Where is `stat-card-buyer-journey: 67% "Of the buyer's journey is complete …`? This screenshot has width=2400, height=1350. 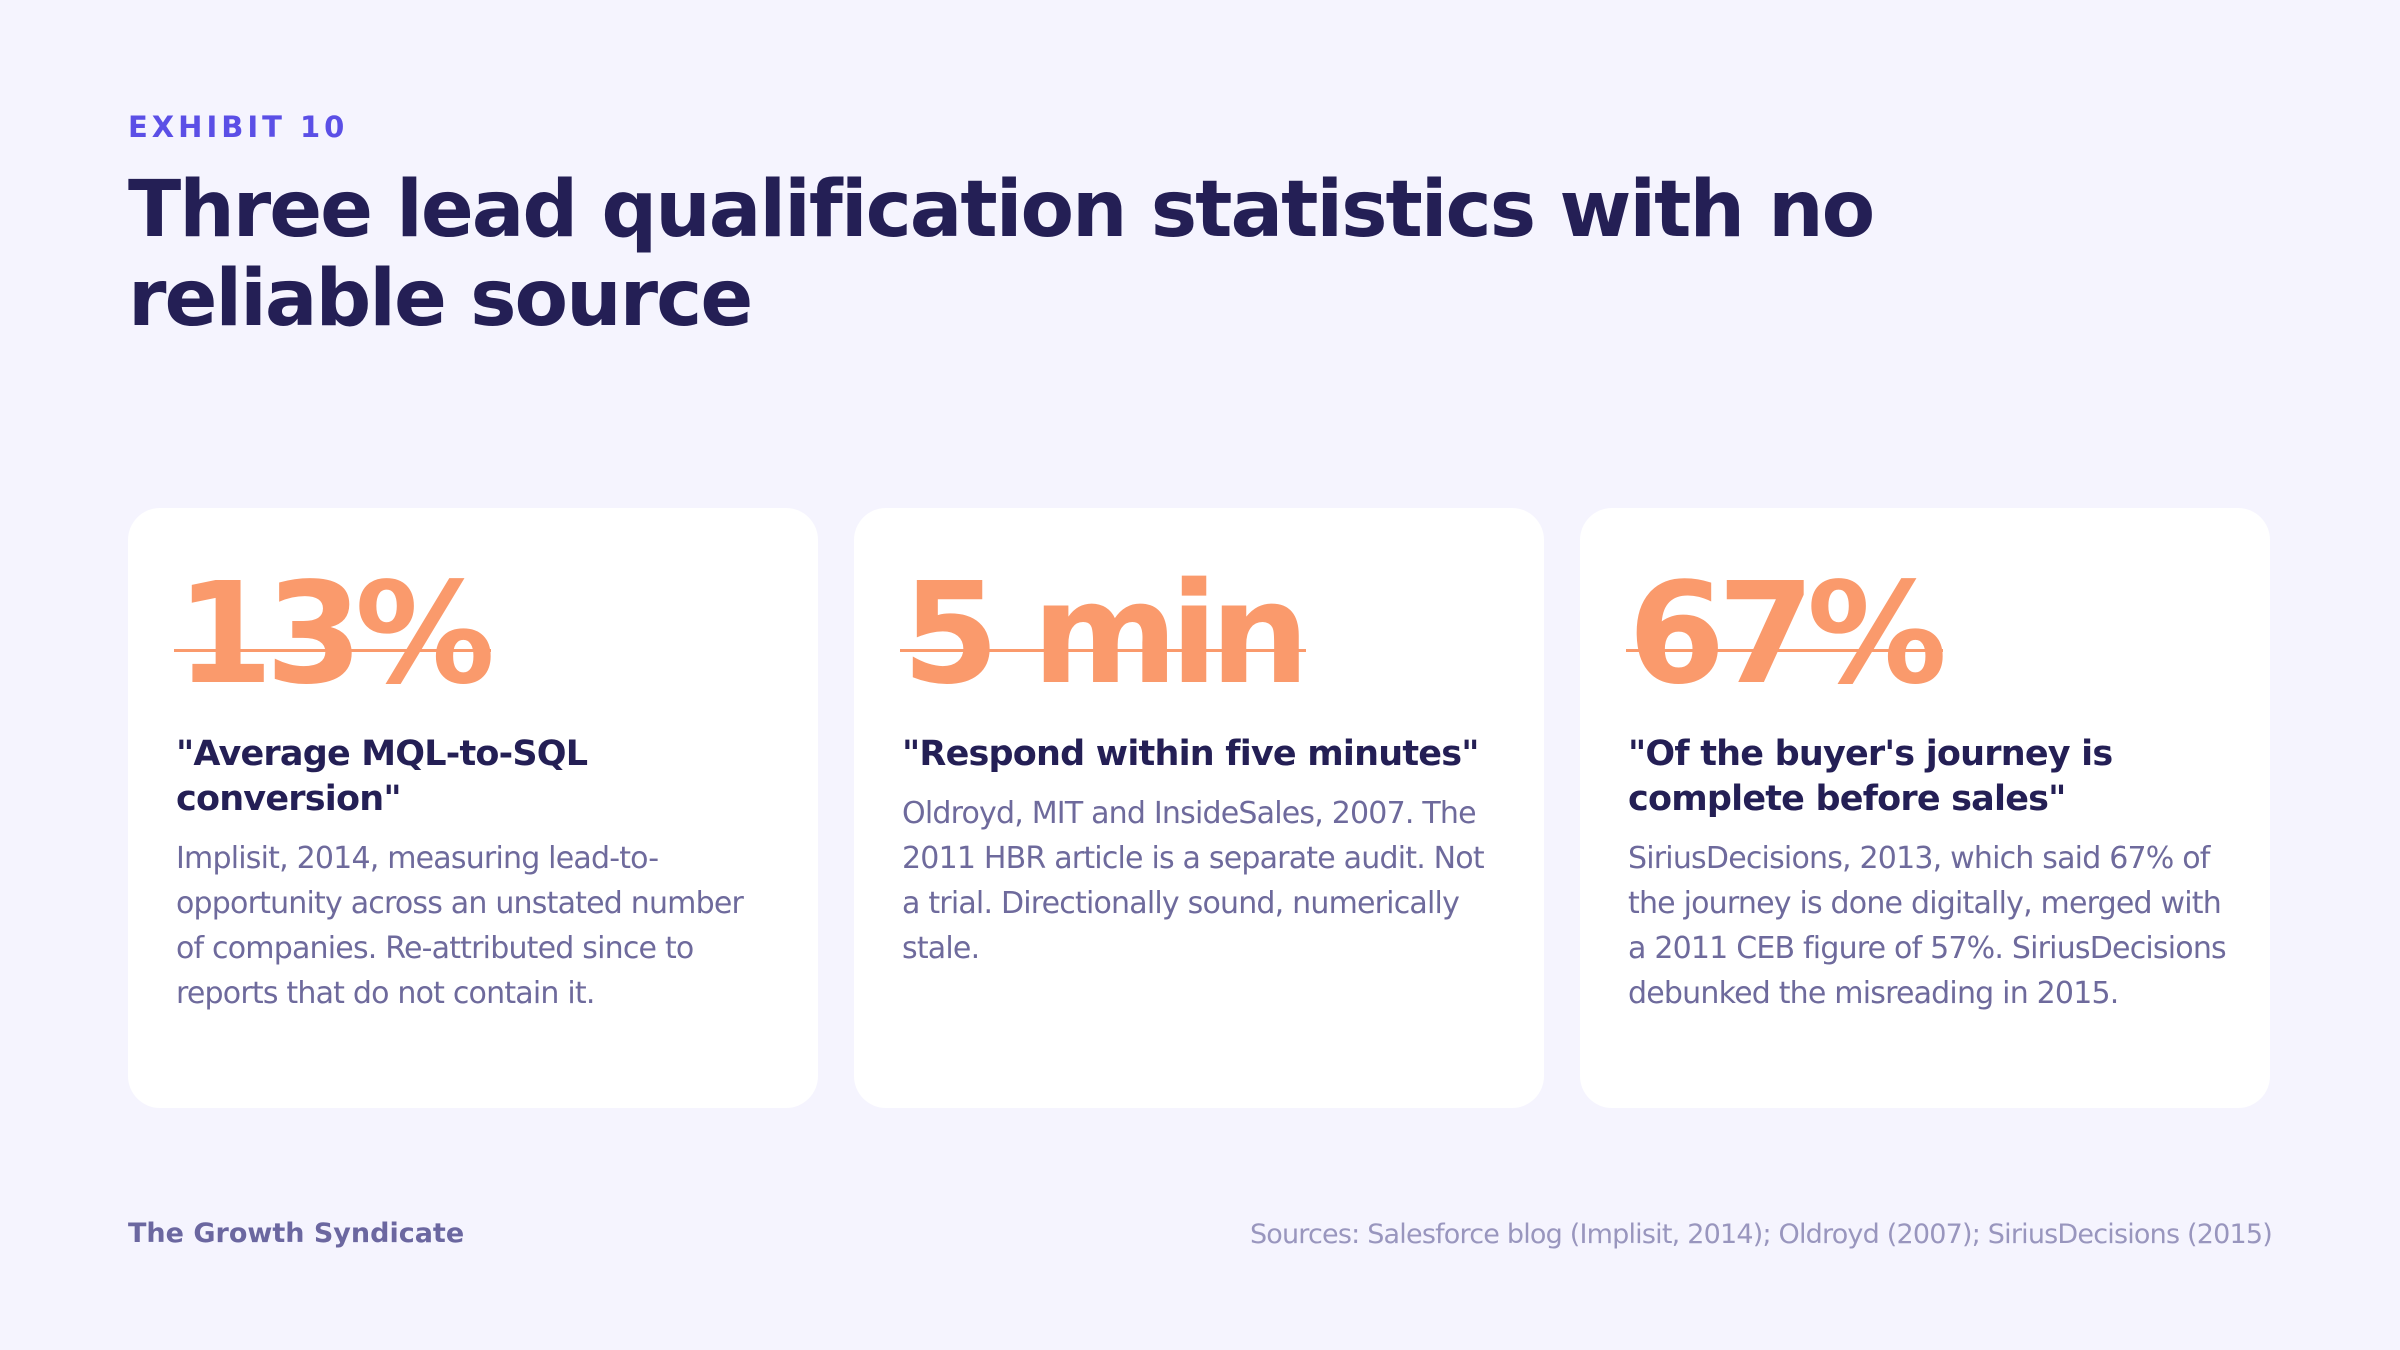 stat-card-buyer-journey: 67% "Of the buyer's journey is complete … is located at coordinates (1925, 808).